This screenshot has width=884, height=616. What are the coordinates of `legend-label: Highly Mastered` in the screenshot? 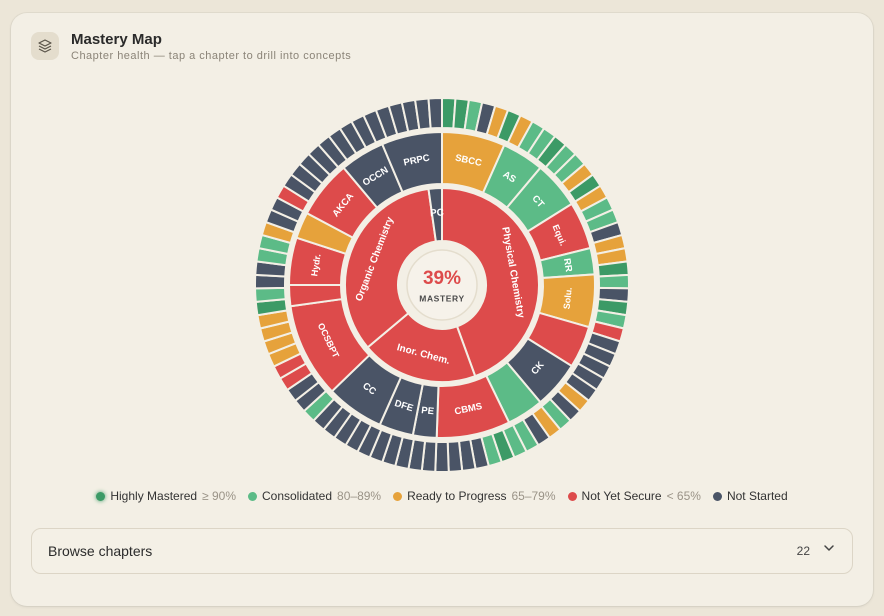 It's located at (154, 496).